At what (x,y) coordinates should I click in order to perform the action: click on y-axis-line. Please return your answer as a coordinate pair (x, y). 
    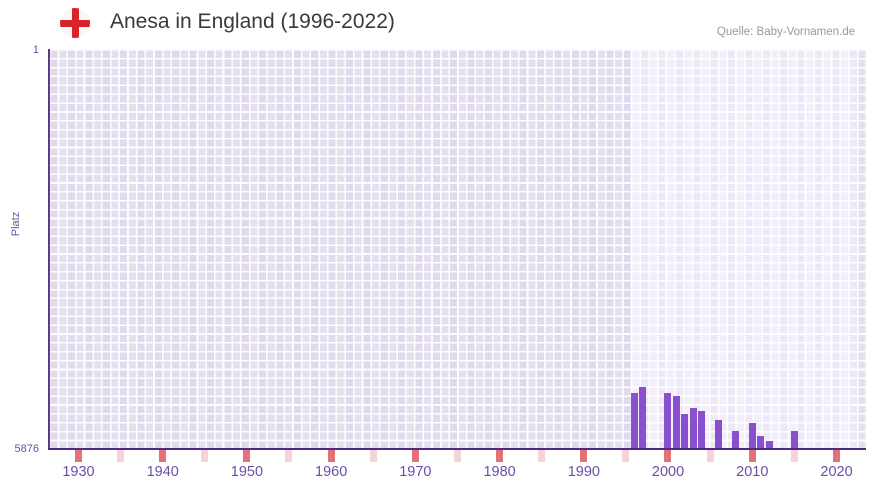
    Looking at the image, I should click on (49, 249).